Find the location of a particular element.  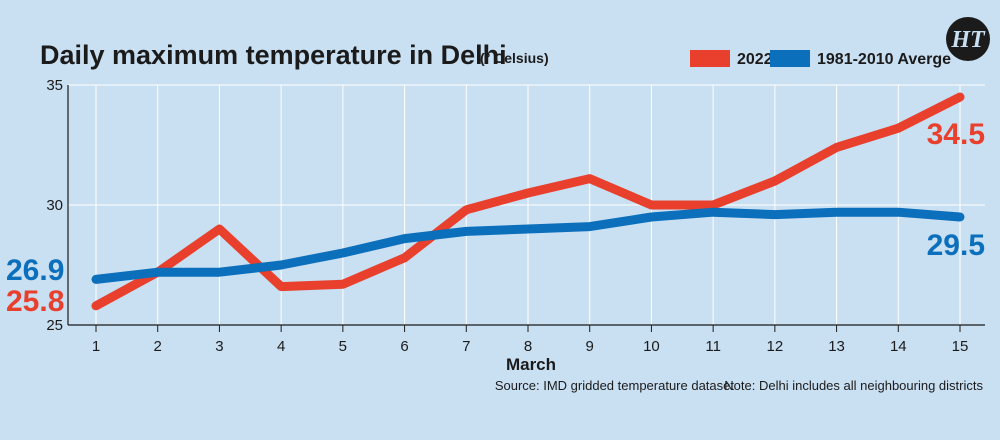

source-note: Source: IMD gridded temperature dataset is located at coordinates (615, 385).